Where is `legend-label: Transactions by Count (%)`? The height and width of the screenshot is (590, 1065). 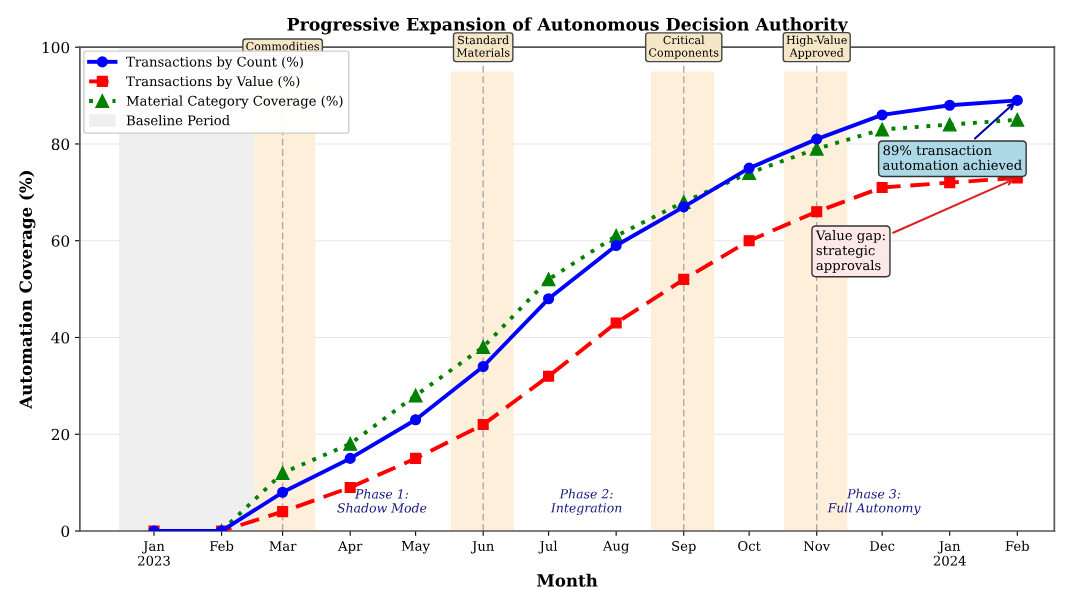
legend-label: Transactions by Count (%) is located at coordinates (214, 63).